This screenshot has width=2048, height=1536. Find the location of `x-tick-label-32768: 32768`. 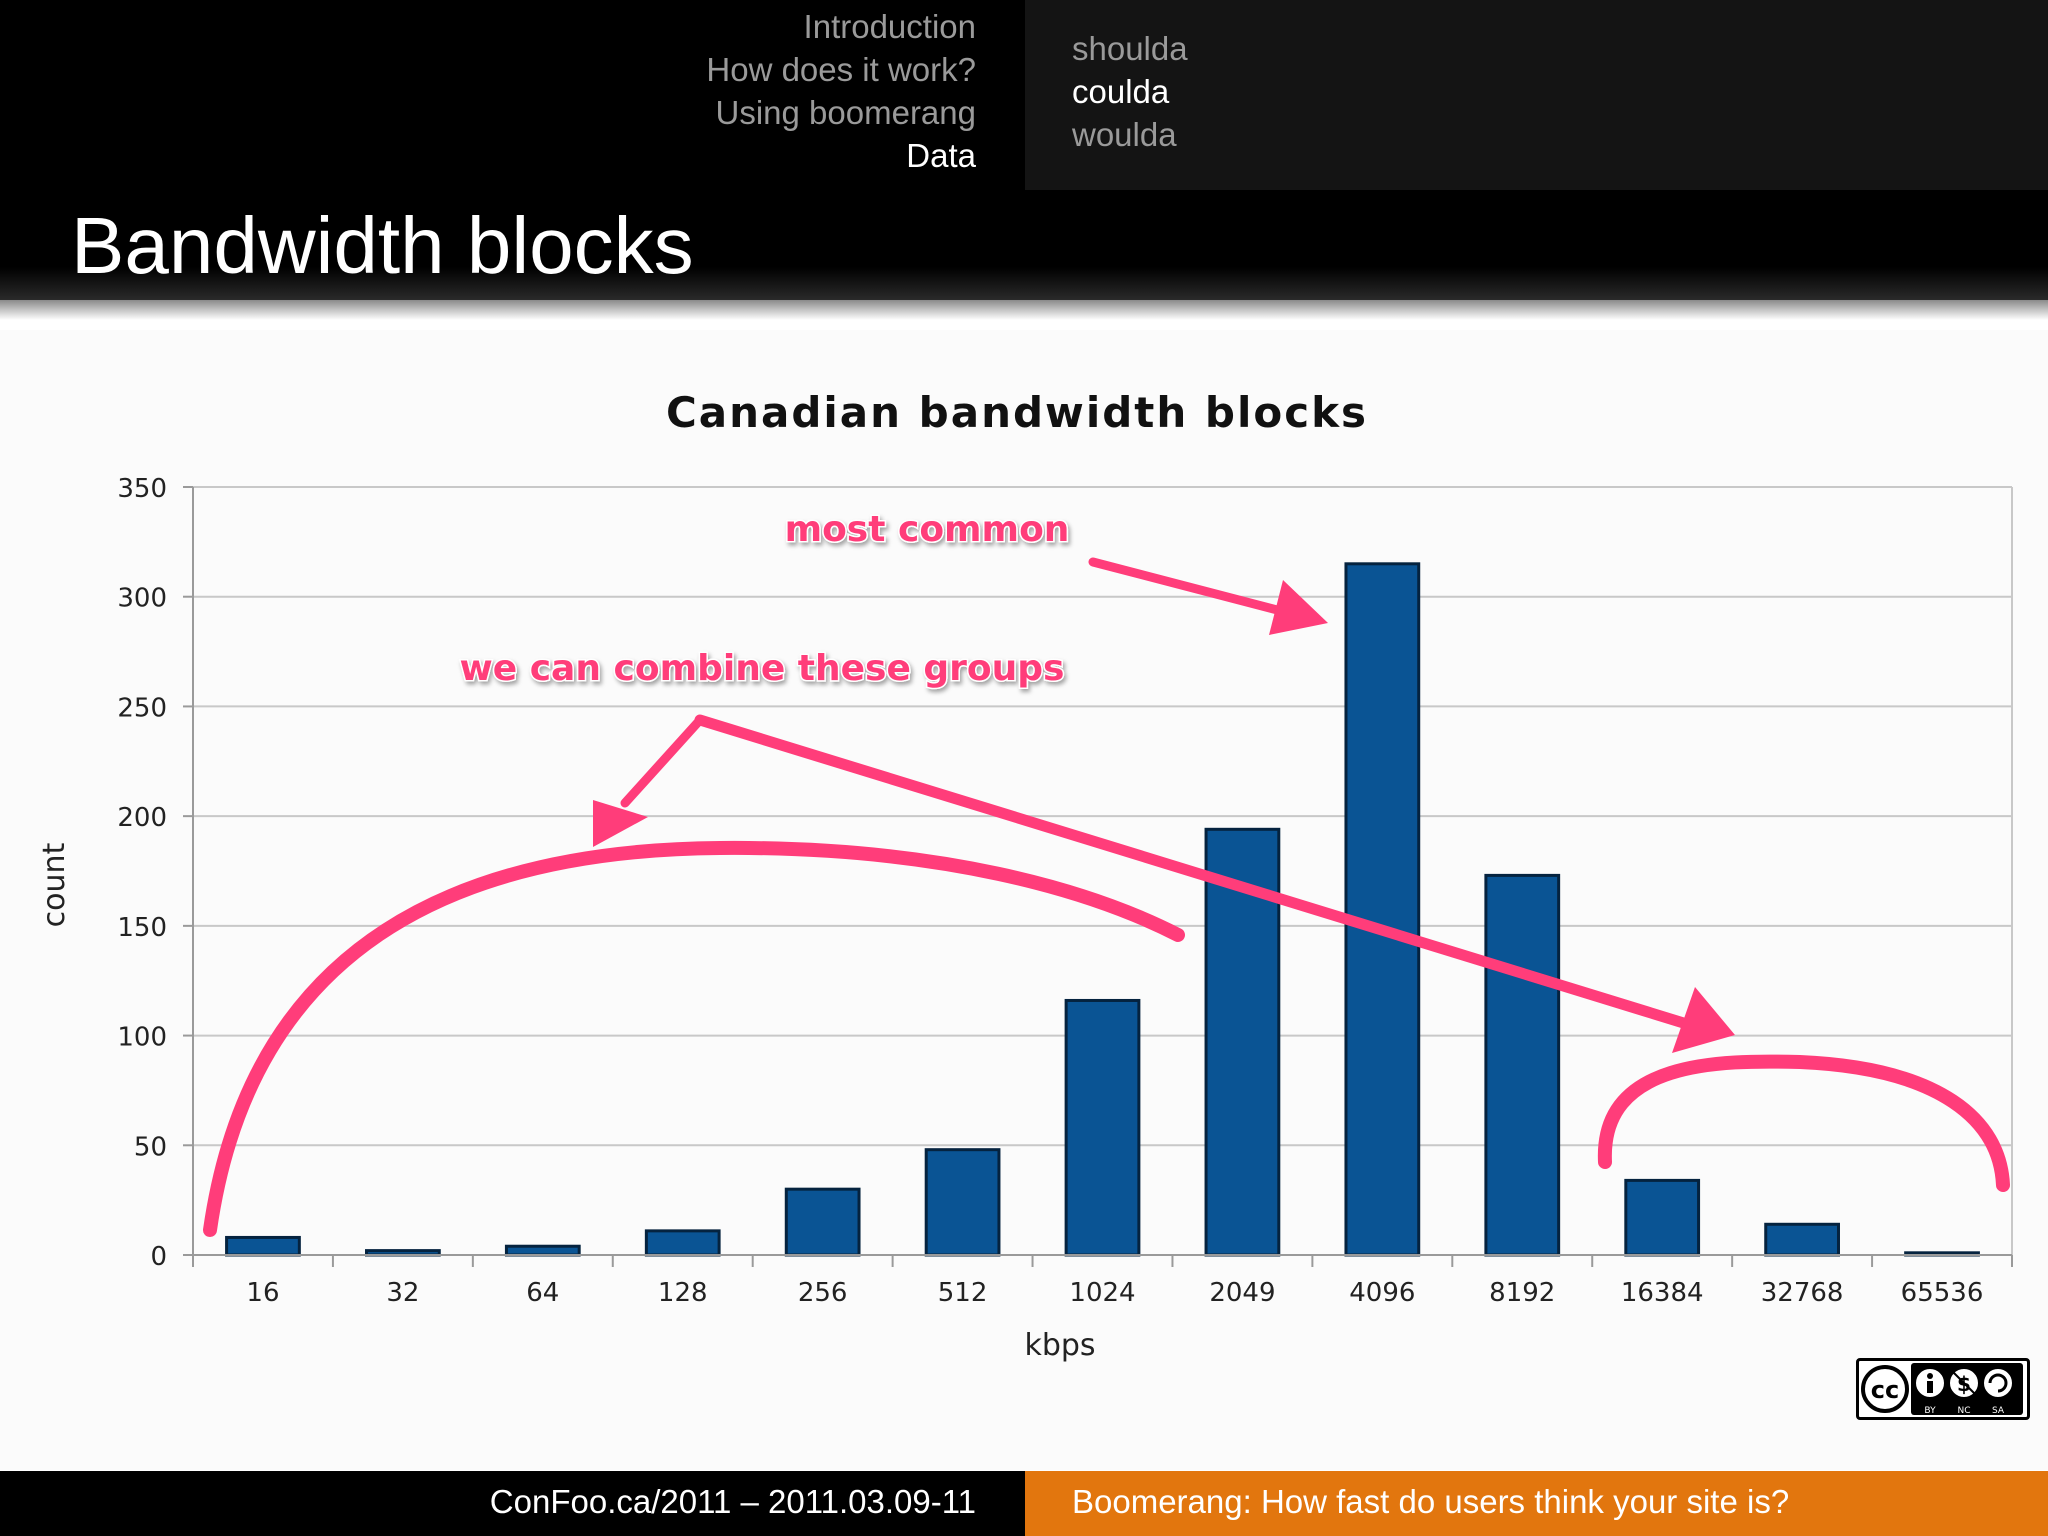

x-tick-label-32768: 32768 is located at coordinates (1802, 1293).